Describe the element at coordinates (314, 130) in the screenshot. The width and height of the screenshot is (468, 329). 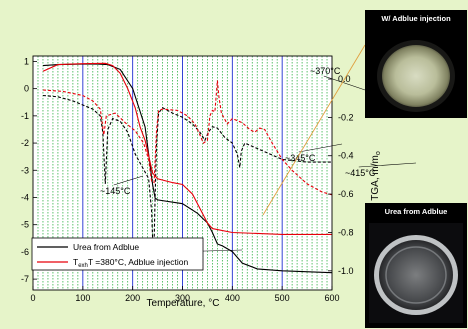
I see `connector-line` at that location.